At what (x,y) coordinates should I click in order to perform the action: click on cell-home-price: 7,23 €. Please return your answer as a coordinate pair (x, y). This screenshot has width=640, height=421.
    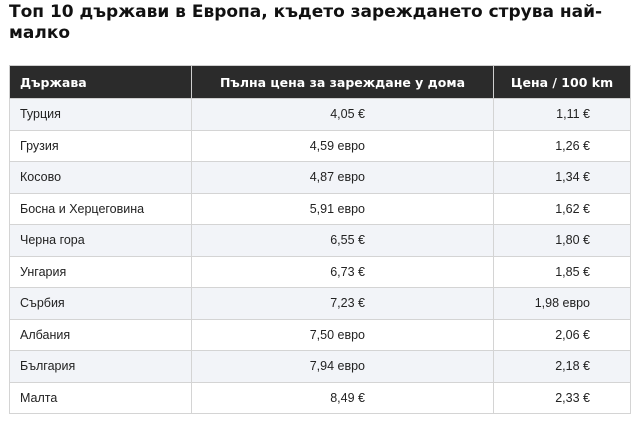
    Looking at the image, I should click on (342, 303).